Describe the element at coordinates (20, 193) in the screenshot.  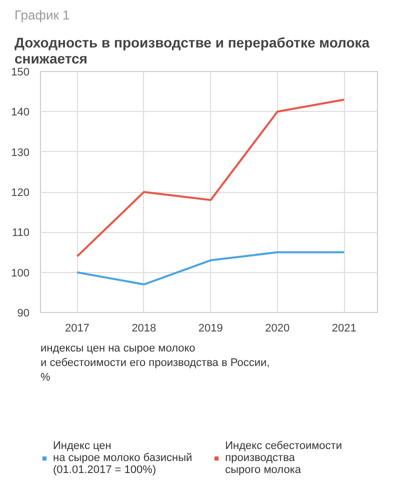
I see `y-tick-label: 120` at that location.